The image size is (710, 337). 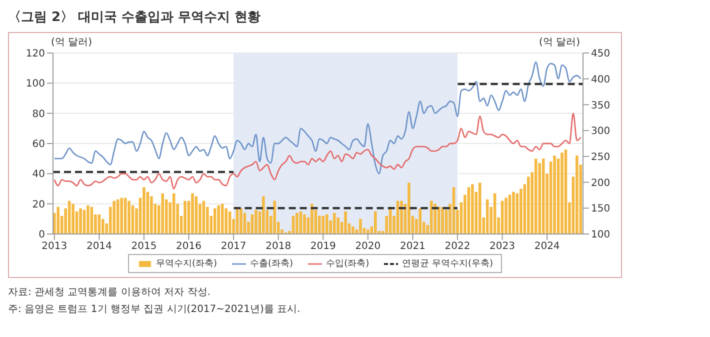 What do you see at coordinates (186, 264) in the screenshot?
I see `legend-label: 무역수지(좌축)` at bounding box center [186, 264].